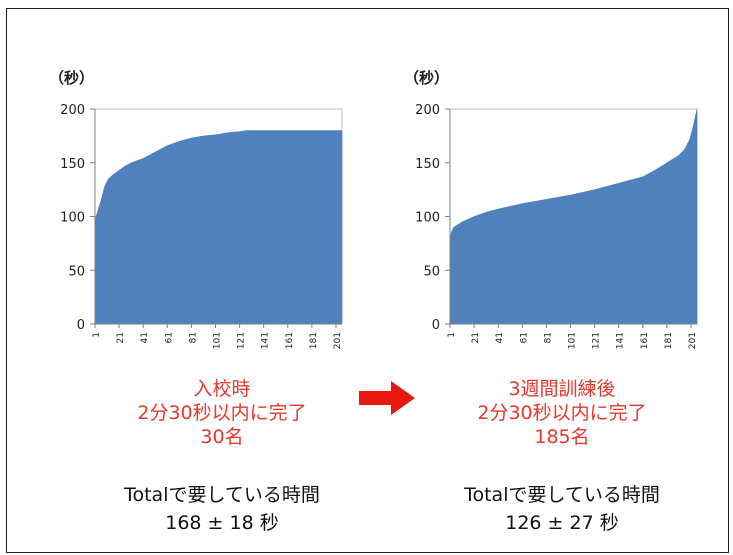 This screenshot has height=555, width=733. I want to click on caption-line: 30名, so click(222, 437).